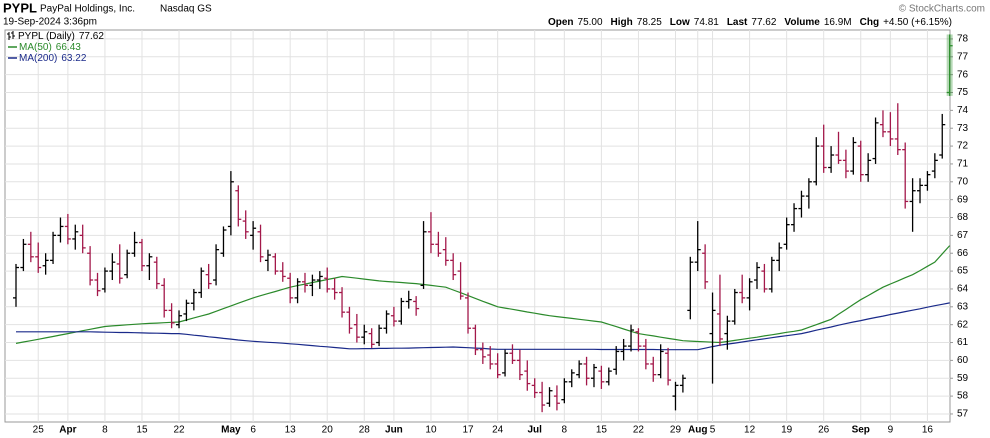 The image size is (990, 438). What do you see at coordinates (291, 430) in the screenshot?
I see `x-tick-label: 13` at bounding box center [291, 430].